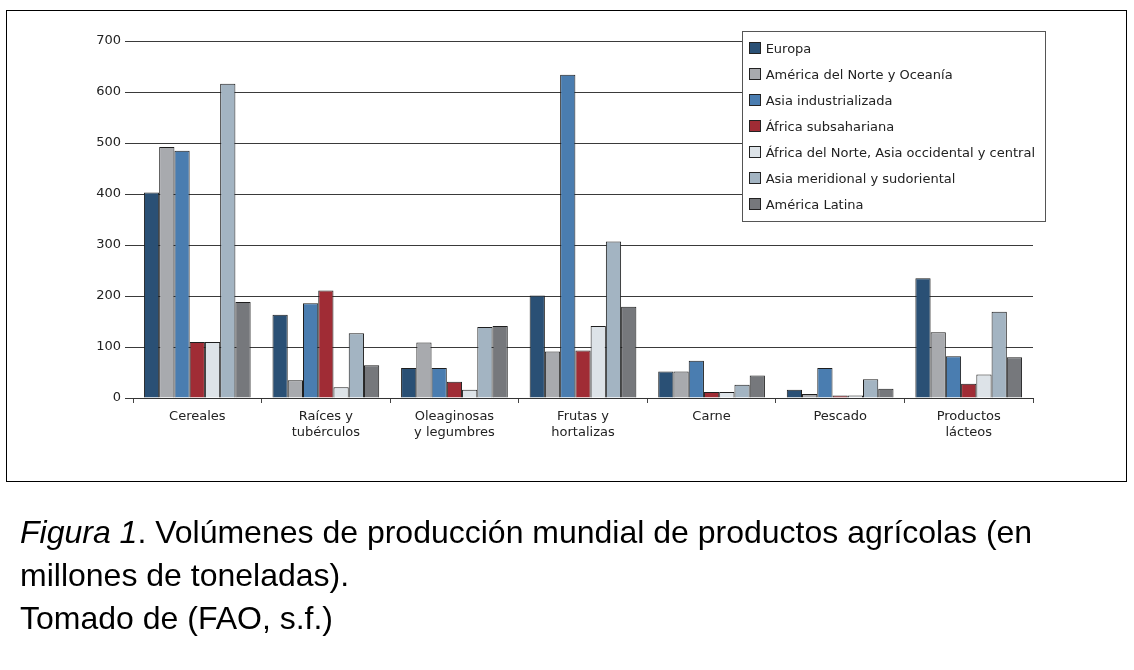 The height and width of the screenshot is (670, 1134). Describe the element at coordinates (900, 152) in the screenshot. I see `legend-label: África del Norte, Asia occidental y central` at that location.